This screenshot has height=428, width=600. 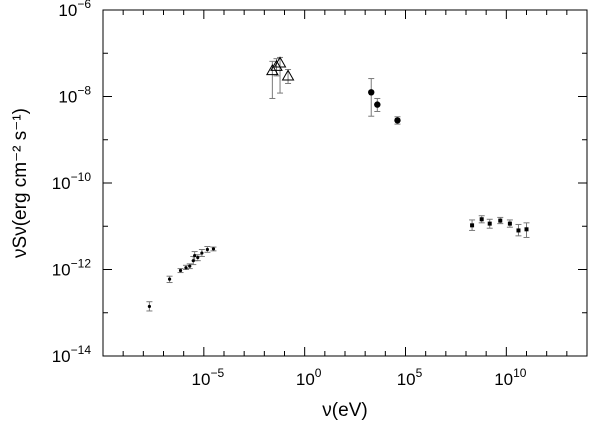 What do you see at coordinates (309, 377) in the screenshot?
I see `x-tick-label: 10⁰` at bounding box center [309, 377].